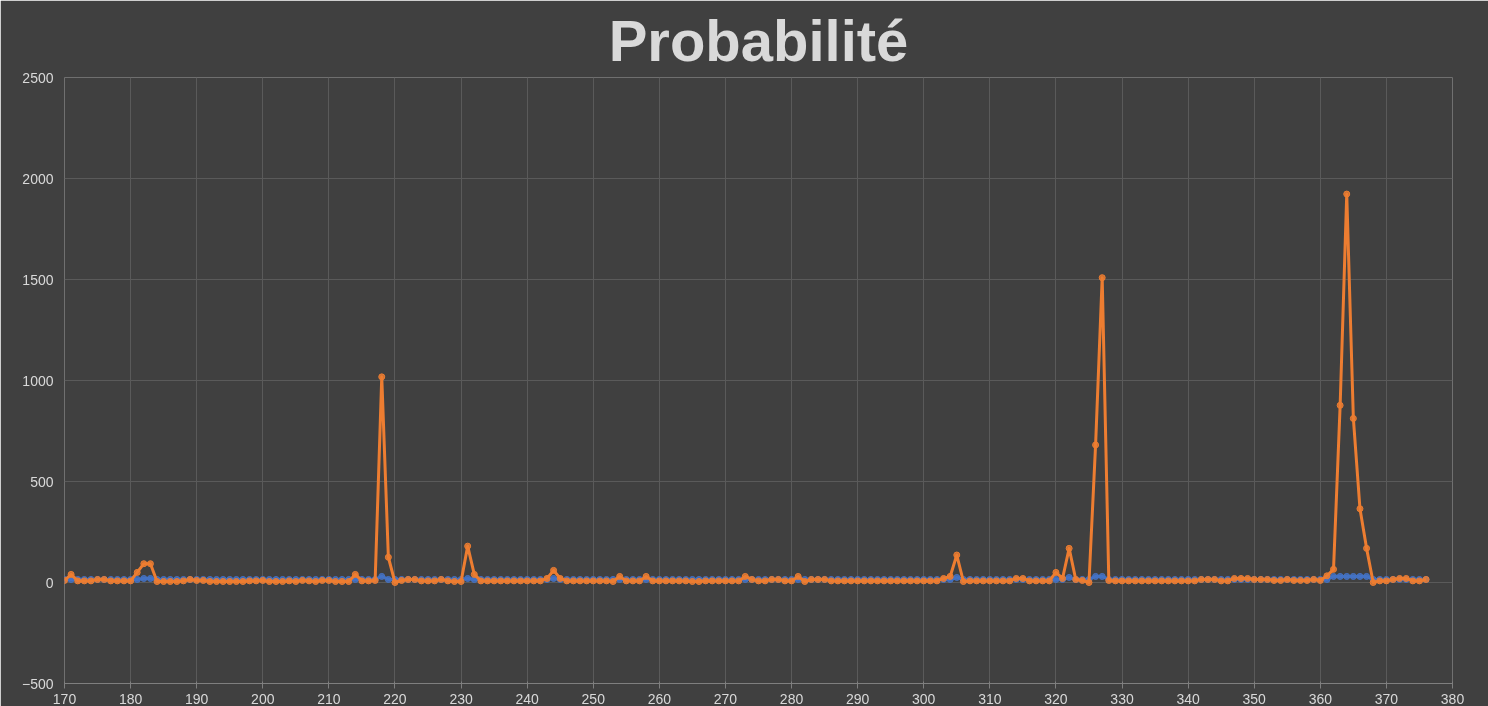  What do you see at coordinates (527, 698) in the screenshot?
I see `x-tick-label: 240` at bounding box center [527, 698].